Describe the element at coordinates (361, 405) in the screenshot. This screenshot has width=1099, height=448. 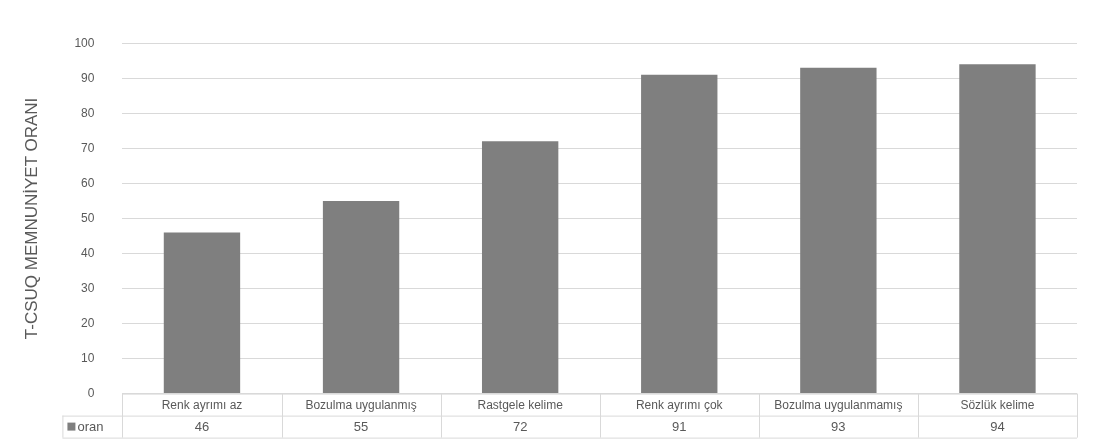
I see `x-tick-label: Bozulma uygulanmış` at that location.